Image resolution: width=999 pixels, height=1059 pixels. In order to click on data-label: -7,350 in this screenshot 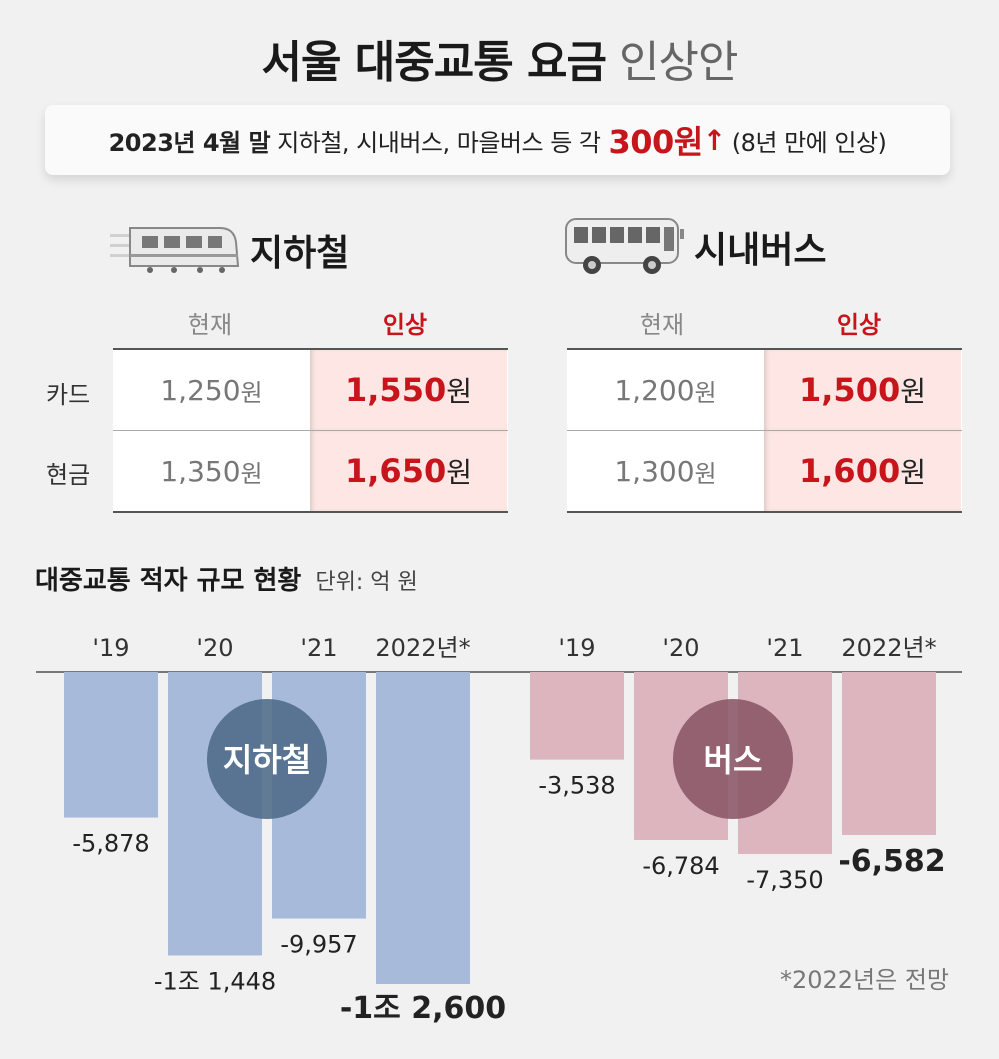, I will do `click(784, 880)`.